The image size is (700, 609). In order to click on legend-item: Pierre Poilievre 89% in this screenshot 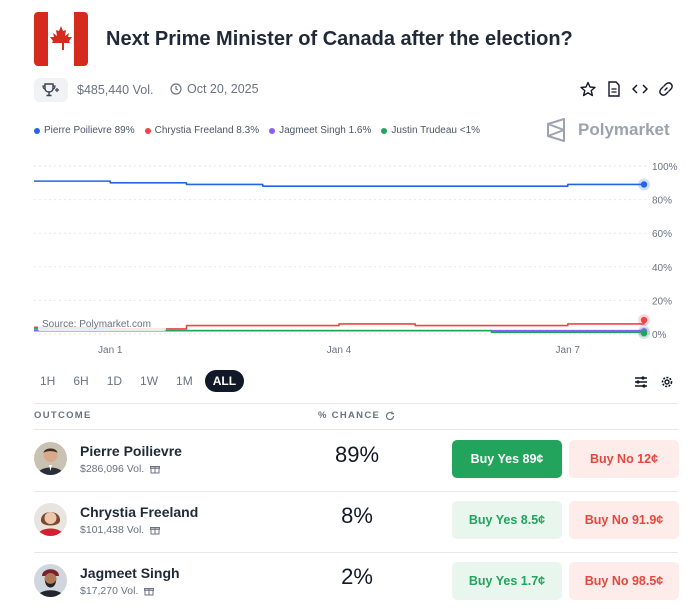, I will do `click(84, 130)`.